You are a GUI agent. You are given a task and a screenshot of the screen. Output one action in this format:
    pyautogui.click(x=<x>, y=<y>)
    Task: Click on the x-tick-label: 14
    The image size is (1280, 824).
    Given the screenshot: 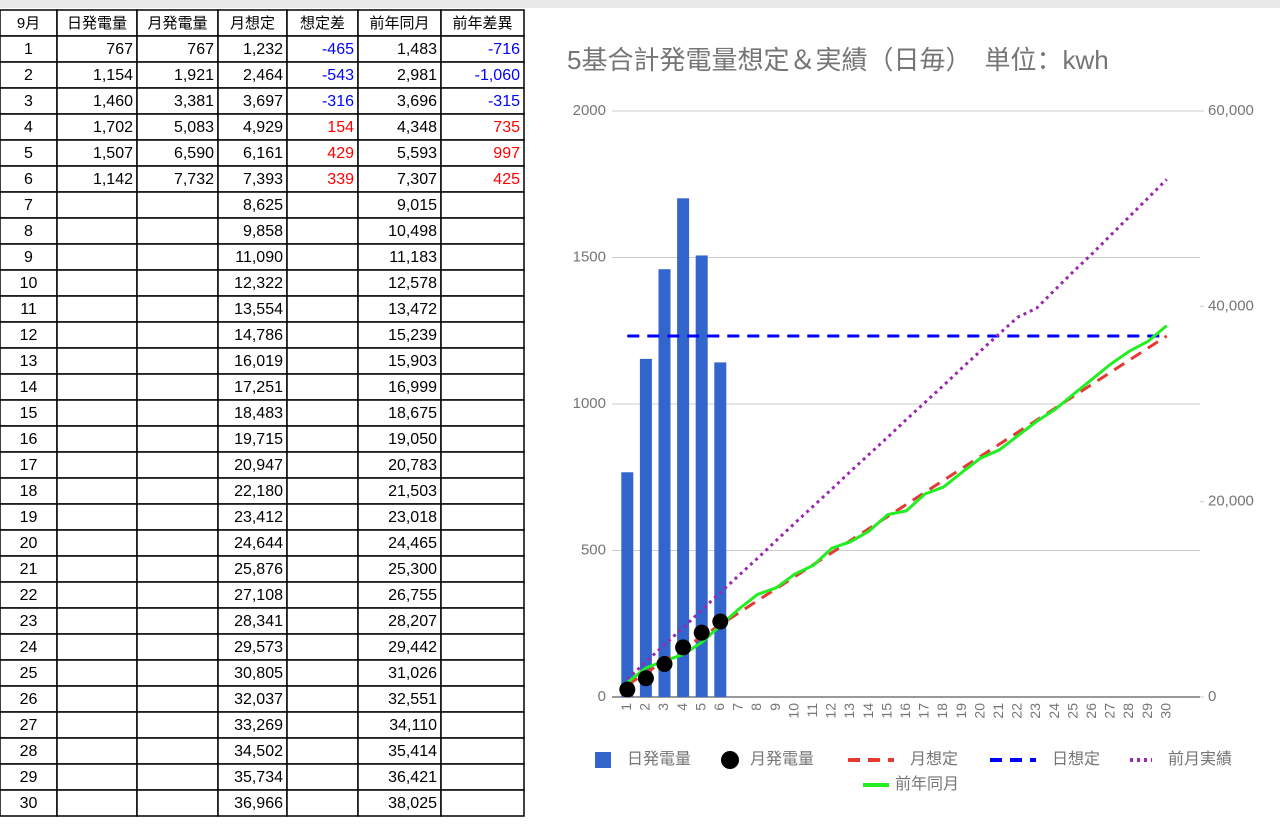 What is the action you would take?
    pyautogui.click(x=868, y=711)
    